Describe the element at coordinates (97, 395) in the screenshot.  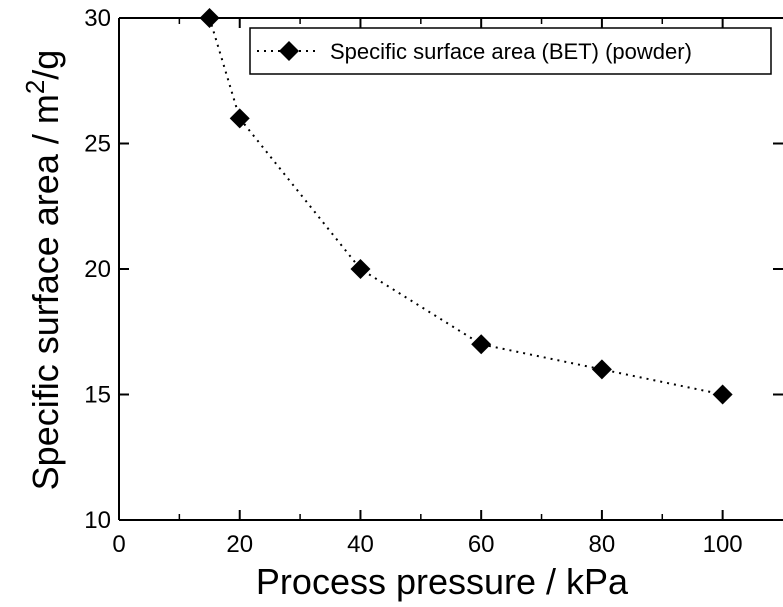
I see `y-tick-label: 15` at that location.